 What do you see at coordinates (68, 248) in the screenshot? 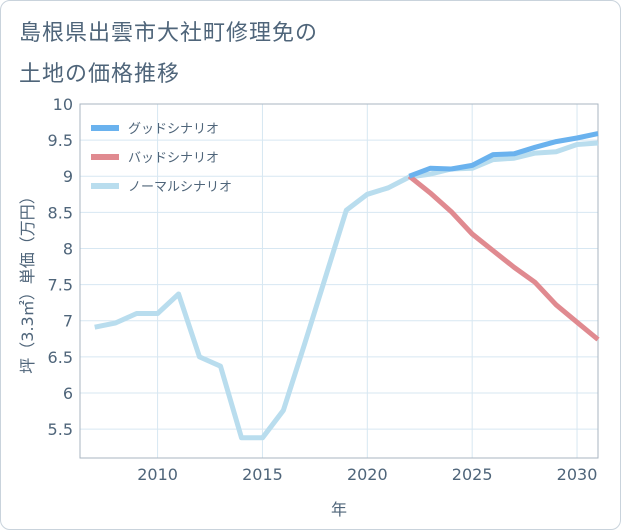
I see `y-tick-label: 8` at bounding box center [68, 248].